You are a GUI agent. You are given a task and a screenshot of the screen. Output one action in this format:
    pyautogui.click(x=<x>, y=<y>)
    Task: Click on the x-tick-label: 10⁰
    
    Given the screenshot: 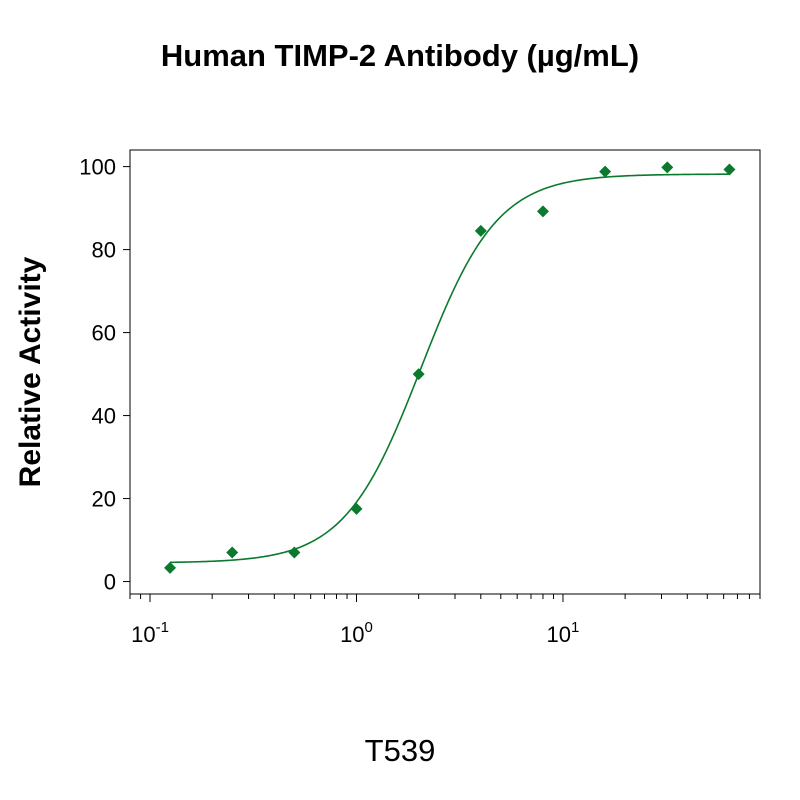 What is the action you would take?
    pyautogui.click(x=356, y=633)
    